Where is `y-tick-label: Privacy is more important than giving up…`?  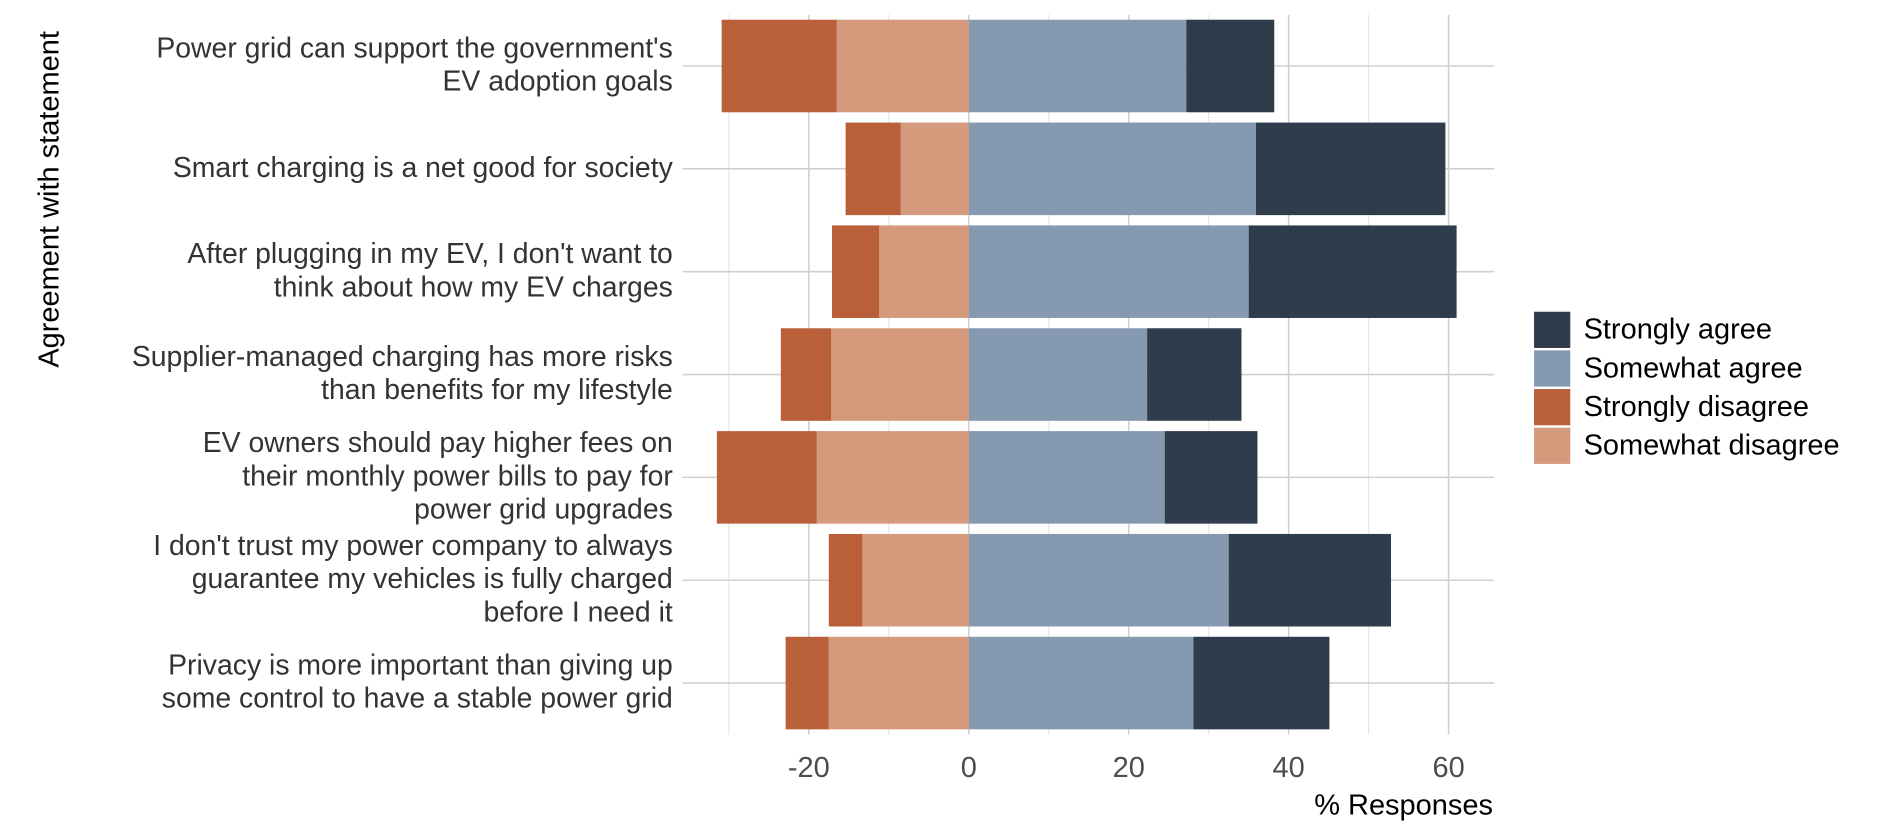
y-tick-label: Privacy is more important than giving up… is located at coordinates (417, 681).